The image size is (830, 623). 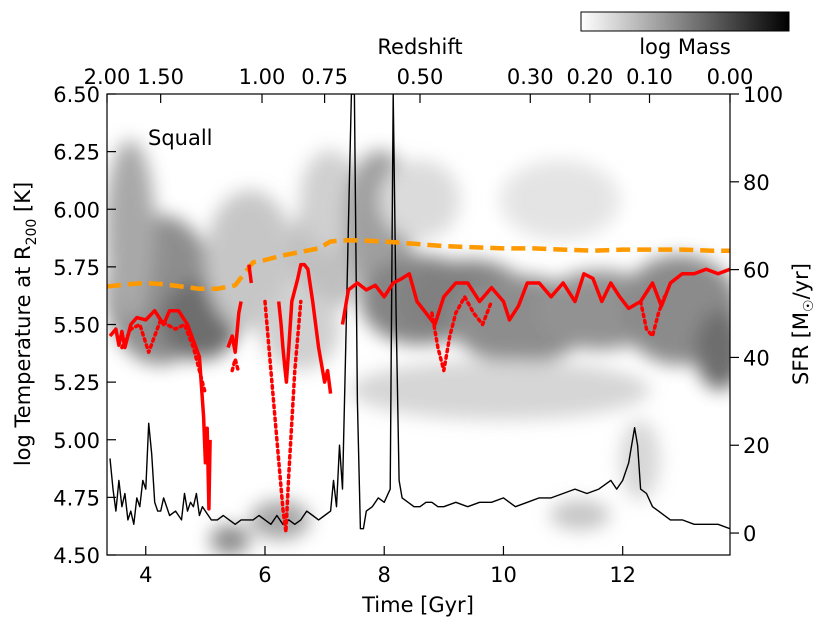 What do you see at coordinates (622, 575) in the screenshot?
I see `x-tick-label: 12` at bounding box center [622, 575].